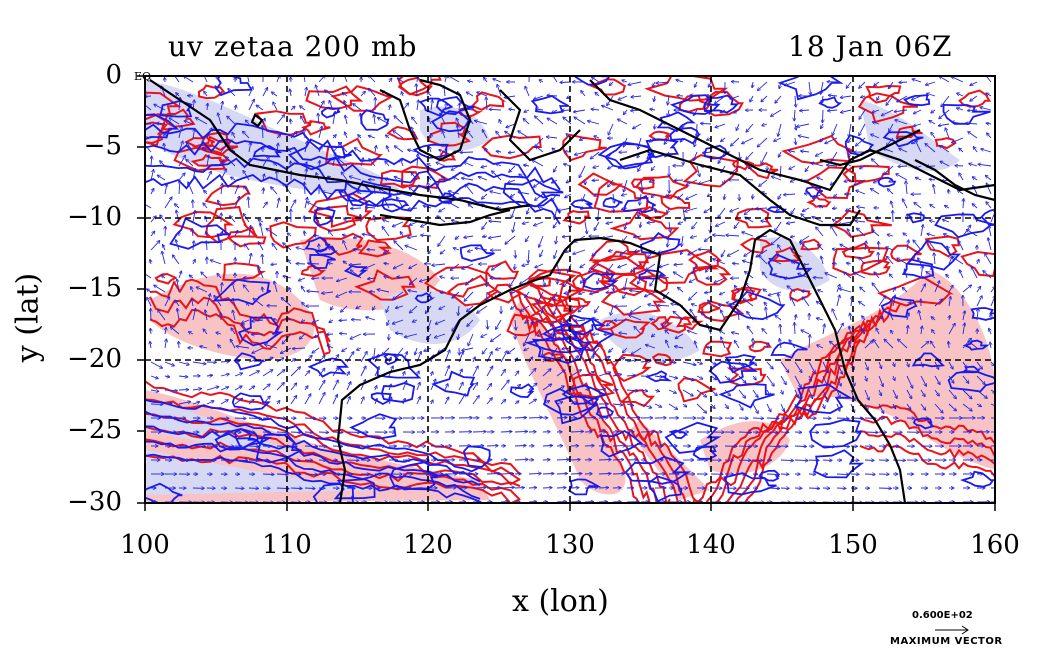 This screenshot has height=653, width=1056. Describe the element at coordinates (287, 545) in the screenshot. I see `x-tick-label: 110` at that location.